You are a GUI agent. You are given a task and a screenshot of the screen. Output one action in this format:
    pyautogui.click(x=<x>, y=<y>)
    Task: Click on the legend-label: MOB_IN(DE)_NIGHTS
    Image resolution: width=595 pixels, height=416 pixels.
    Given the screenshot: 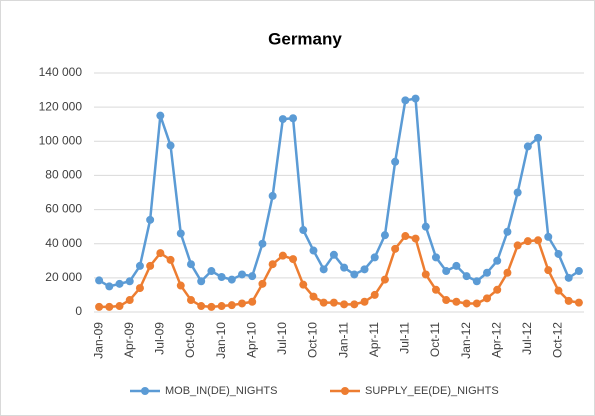 What is the action you would take?
    pyautogui.click(x=221, y=391)
    